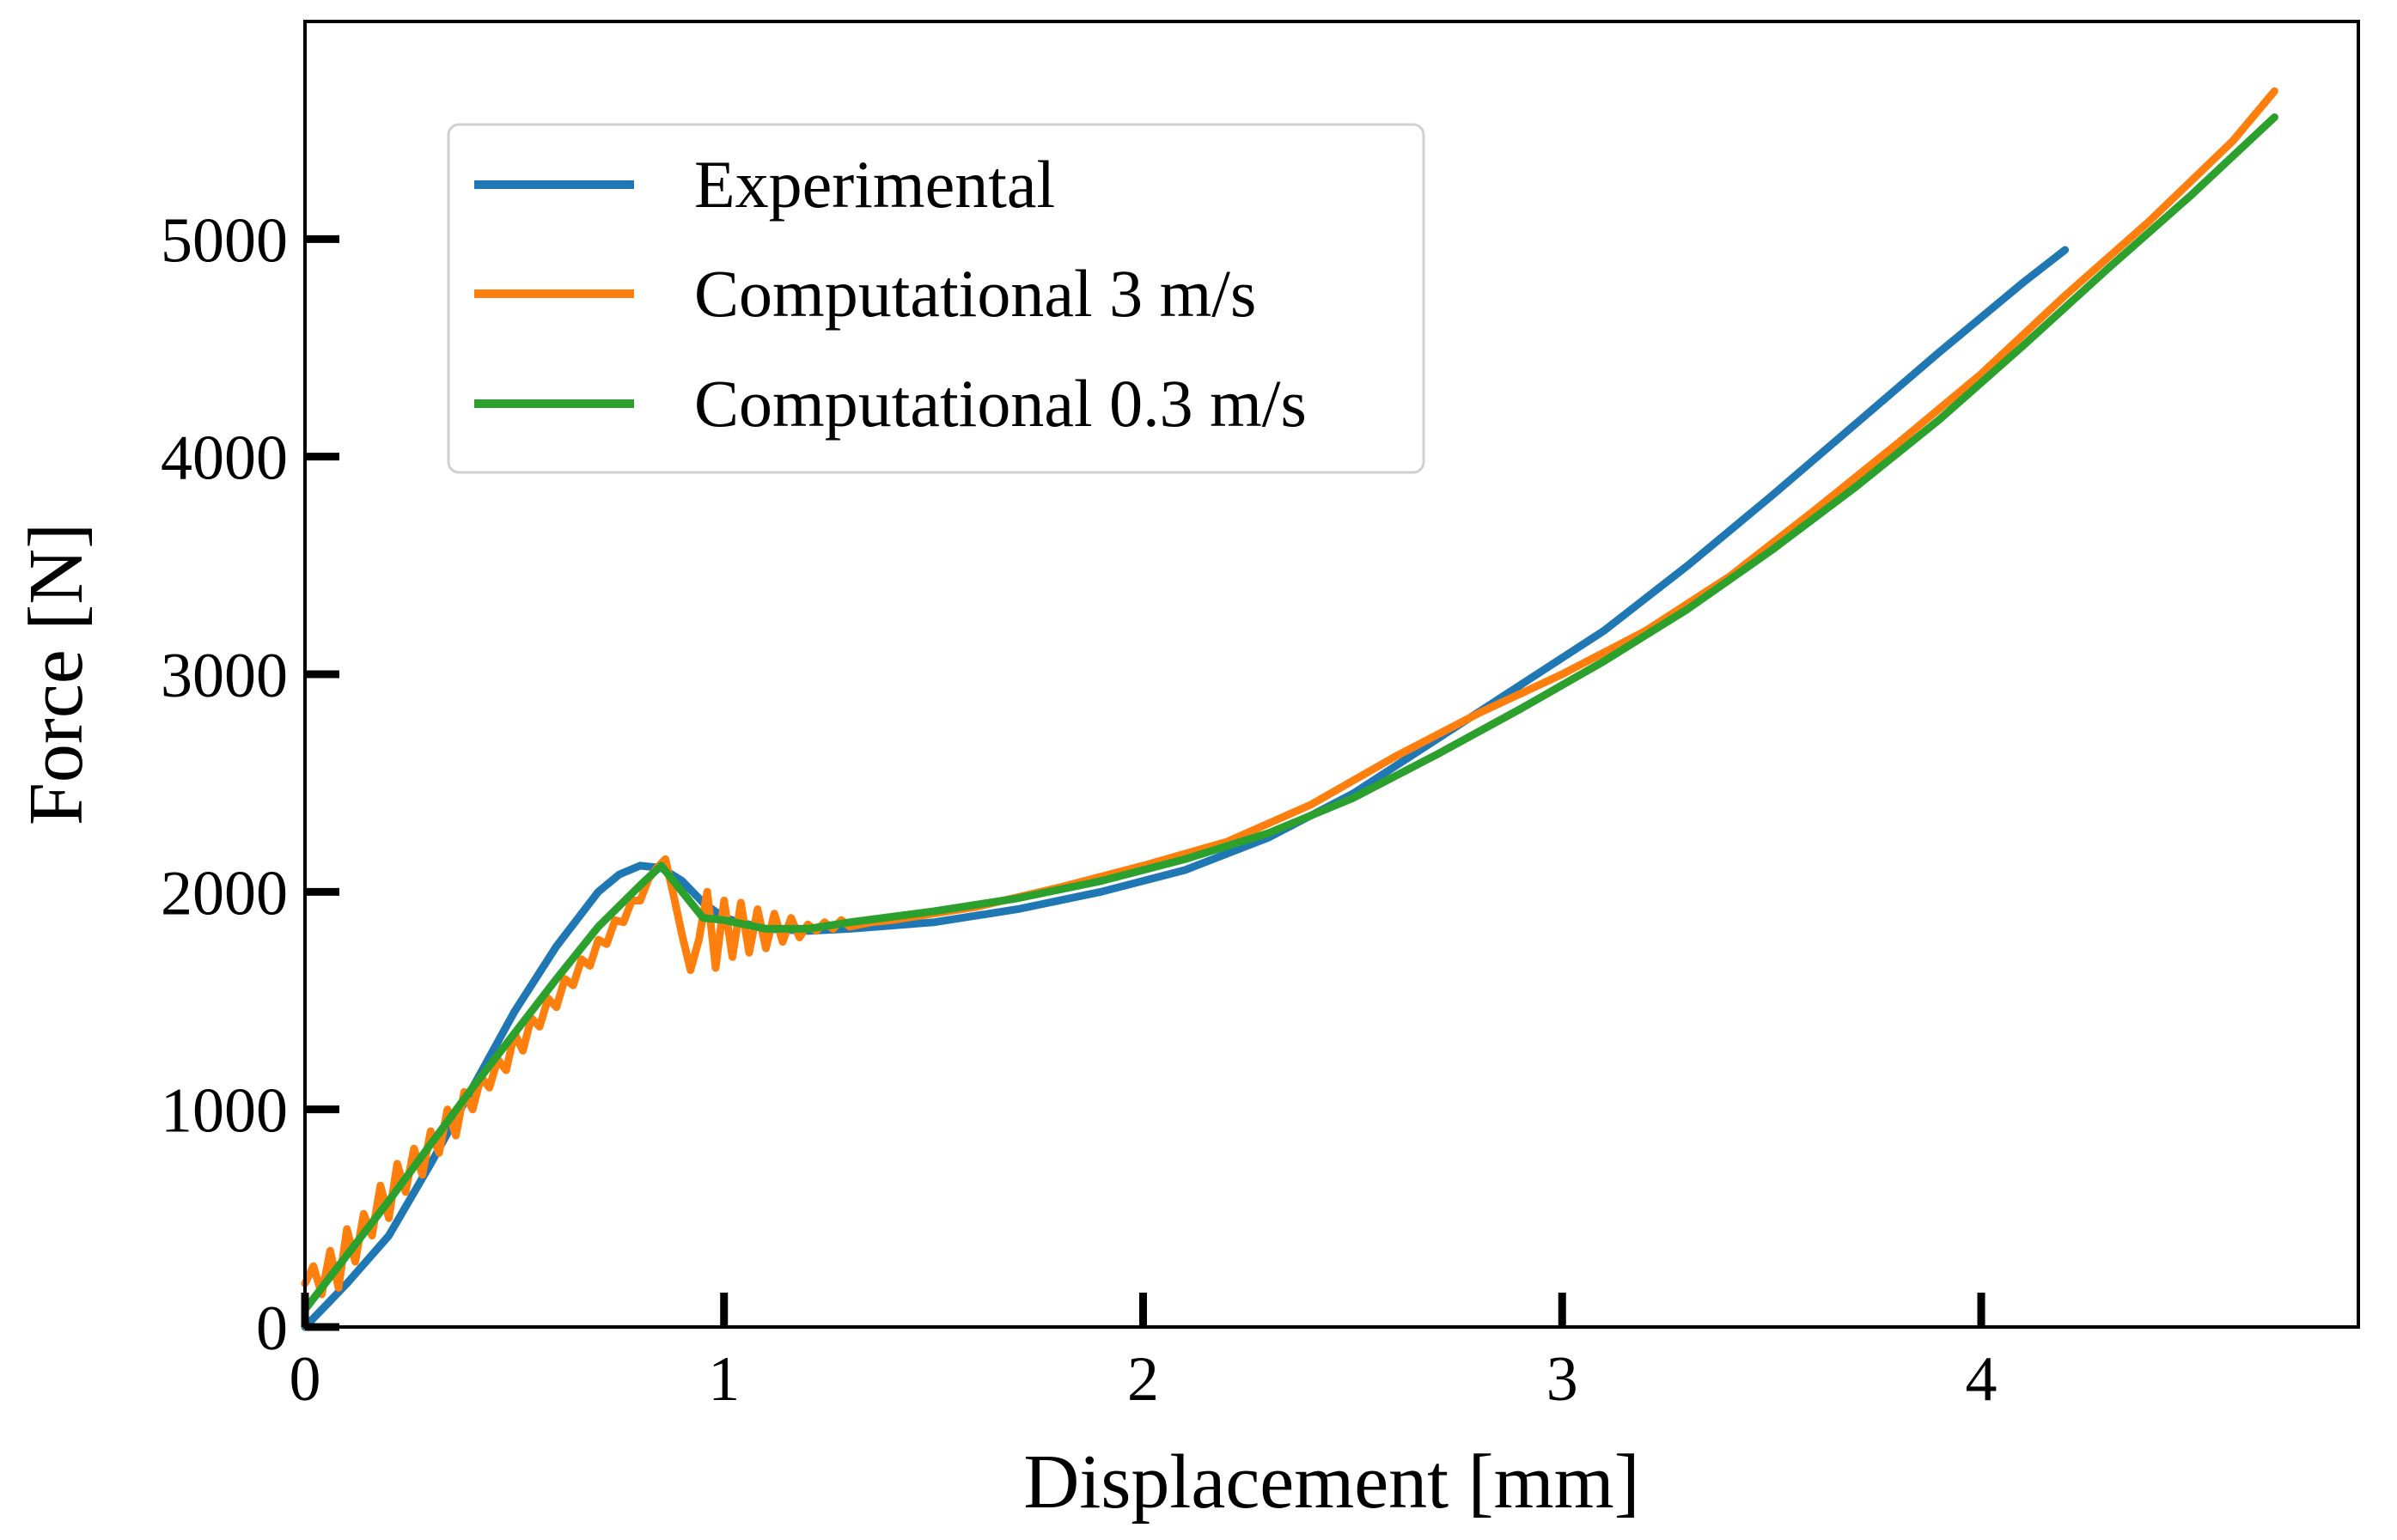  I want to click on x-tick-label: 2, so click(1143, 1380).